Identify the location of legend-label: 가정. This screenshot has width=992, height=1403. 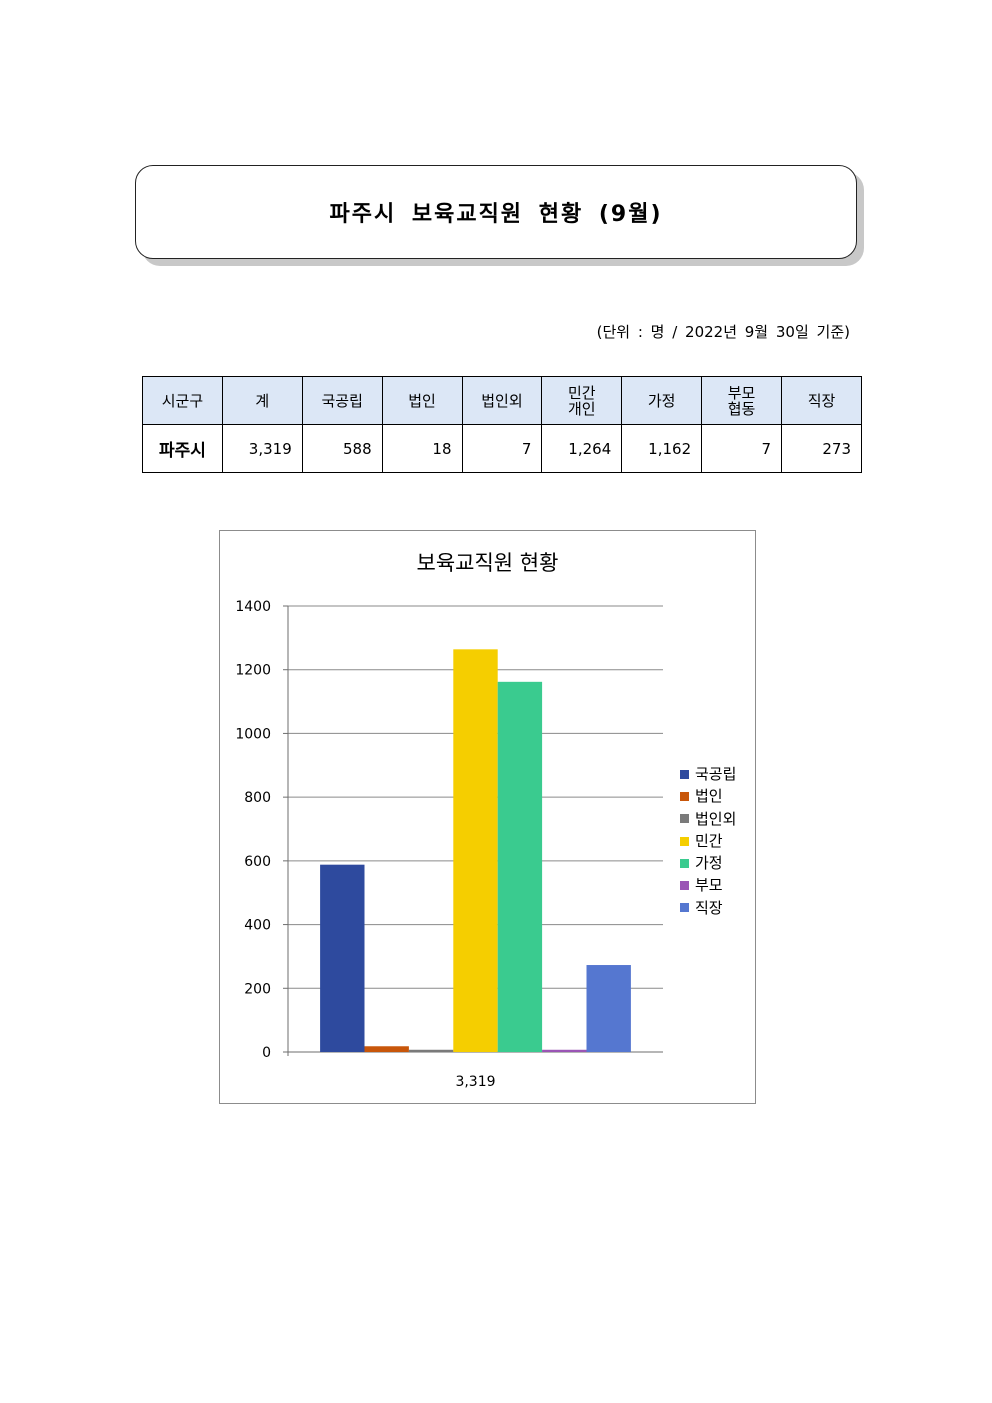
(709, 863).